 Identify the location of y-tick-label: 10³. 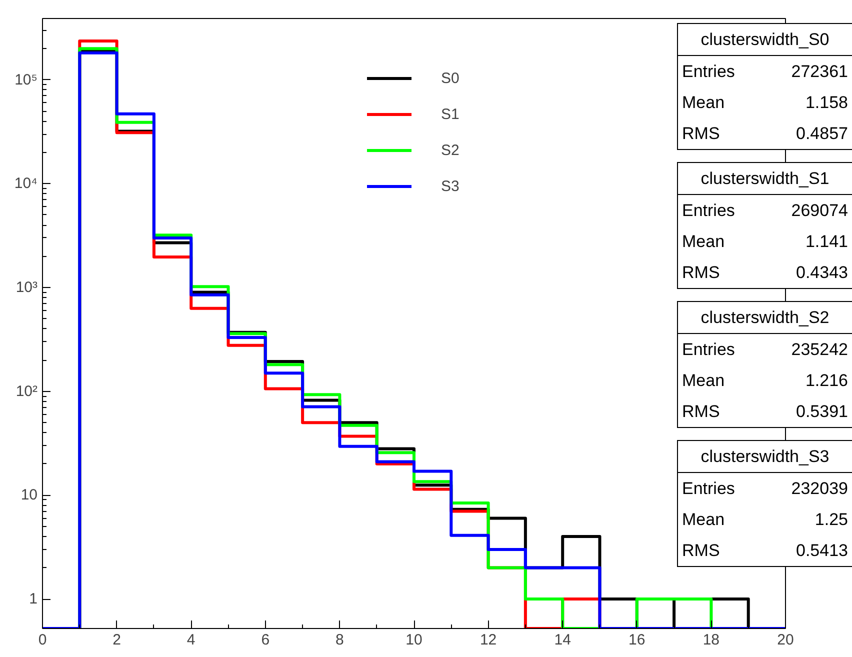
(27, 287).